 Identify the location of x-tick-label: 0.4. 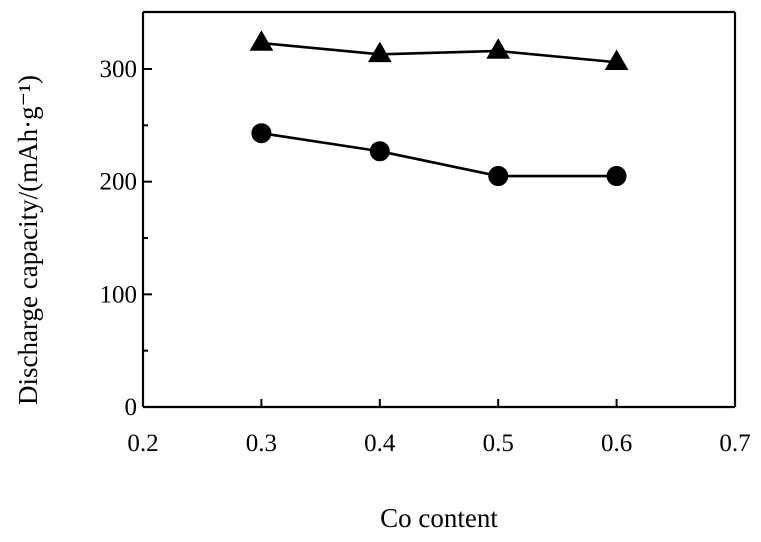
(380, 443).